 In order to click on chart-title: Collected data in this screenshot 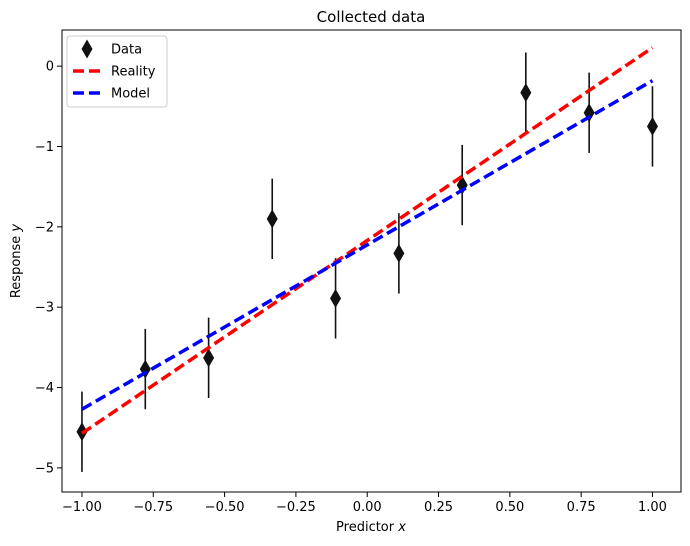, I will do `click(371, 17)`.